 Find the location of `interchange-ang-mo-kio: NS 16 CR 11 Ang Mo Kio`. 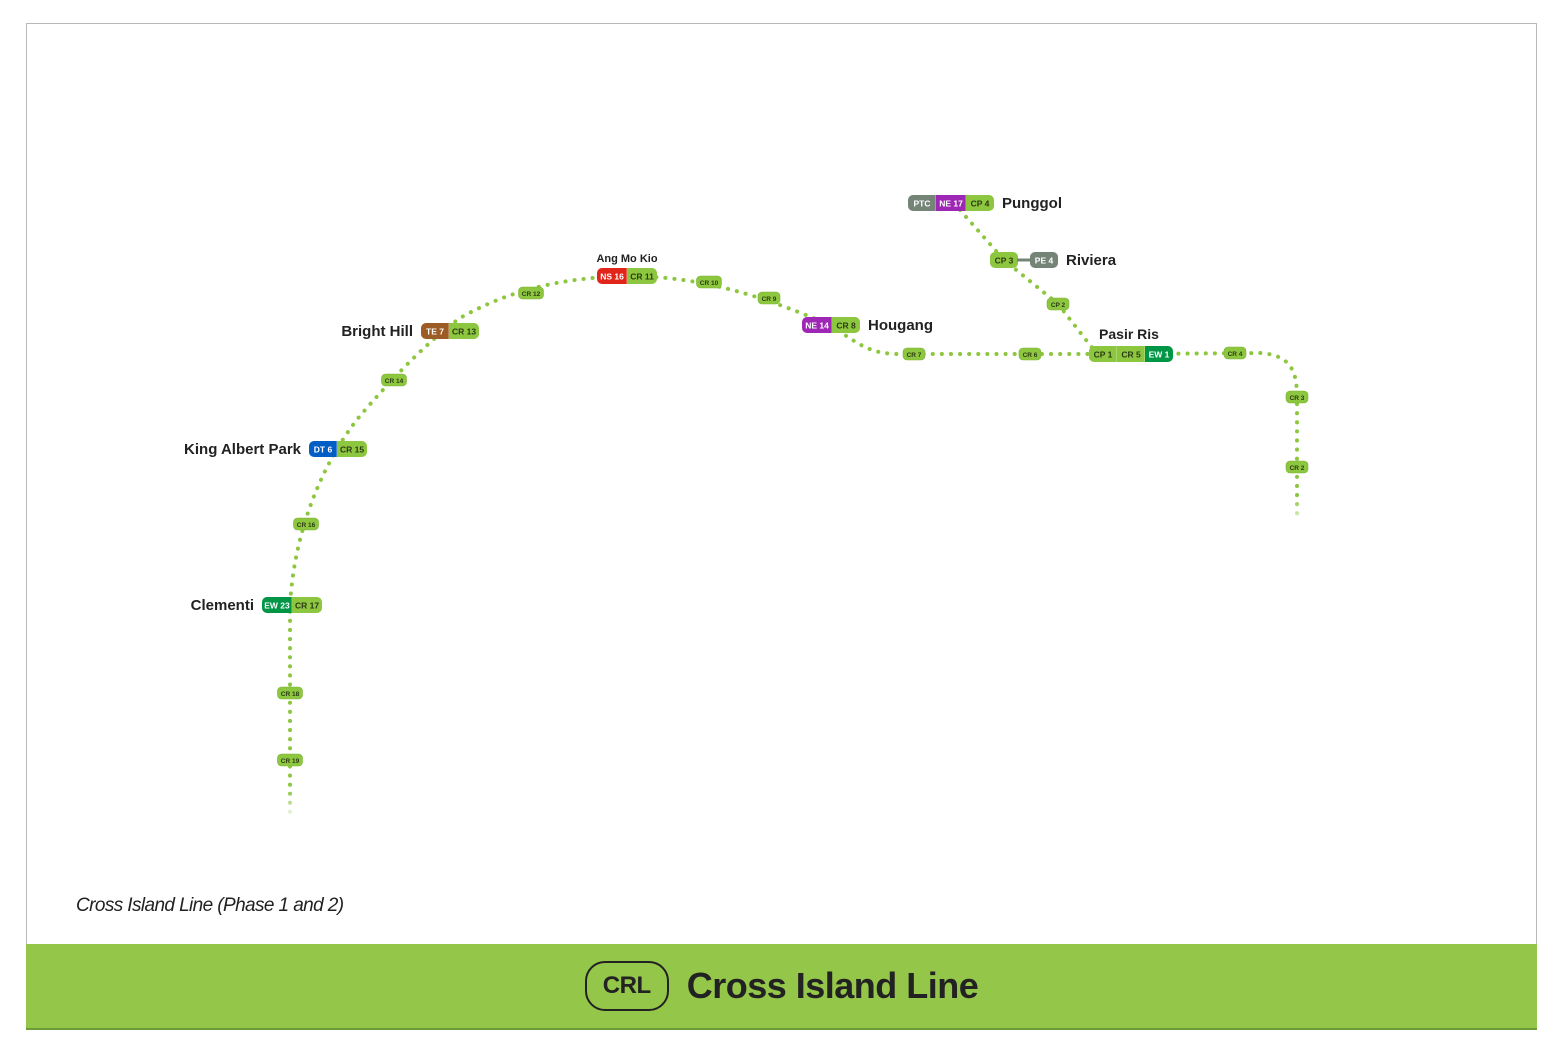

interchange-ang-mo-kio: NS 16 CR 11 Ang Mo Kio is located at coordinates (627, 268).